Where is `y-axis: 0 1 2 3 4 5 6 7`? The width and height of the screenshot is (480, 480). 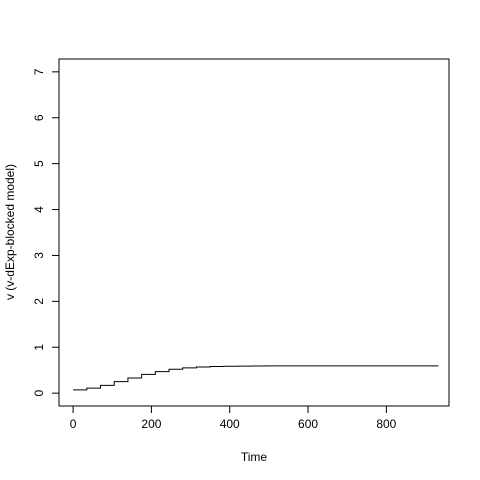 y-axis: 0 1 2 3 4 5 6 7 is located at coordinates (46, 232).